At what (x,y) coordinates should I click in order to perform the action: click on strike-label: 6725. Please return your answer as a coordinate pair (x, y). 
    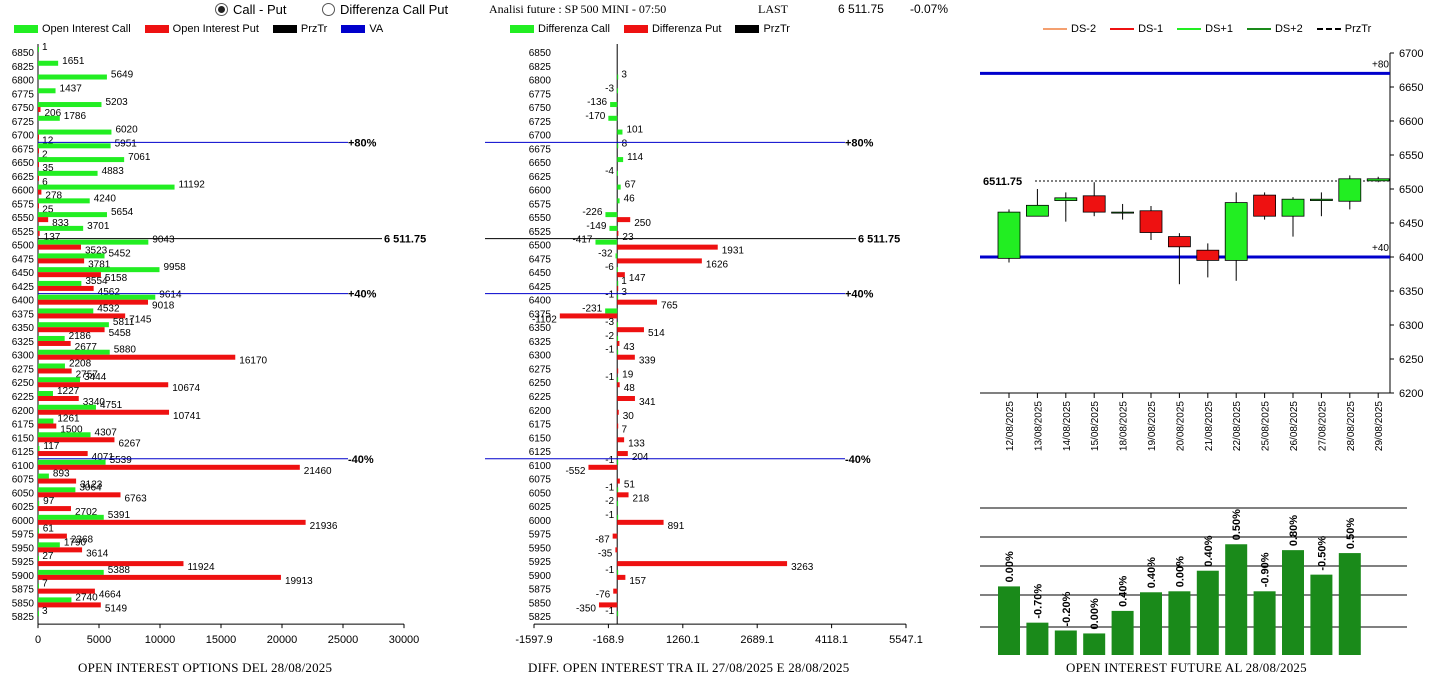
    Looking at the image, I should click on (23, 122).